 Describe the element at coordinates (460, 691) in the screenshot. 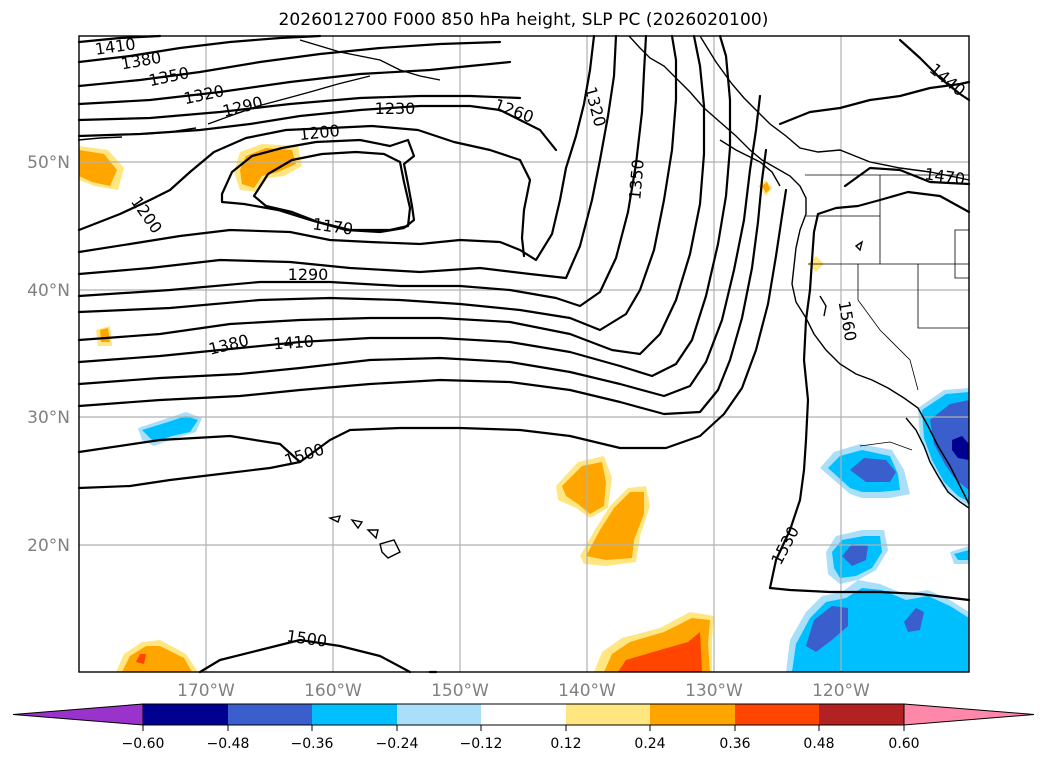

I see `lon-label: 150°W` at that location.